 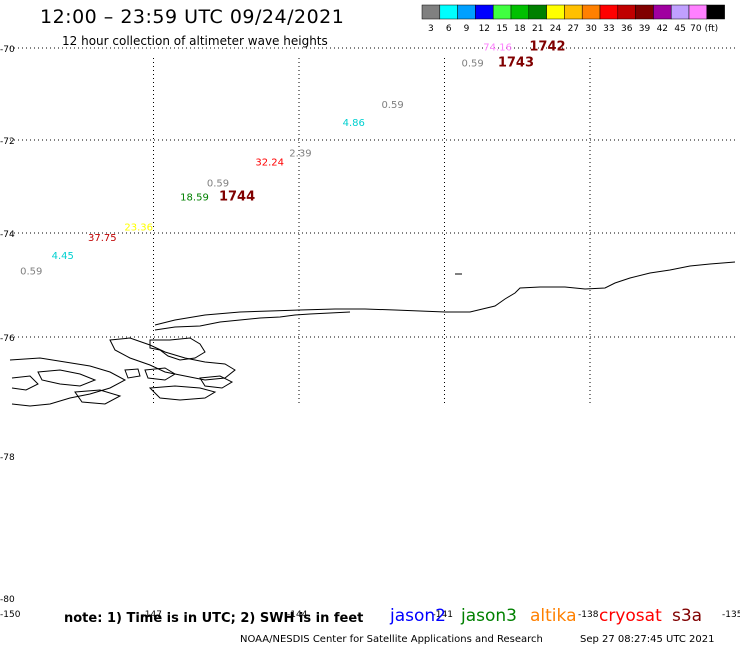 What do you see at coordinates (431, 29) in the screenshot?
I see `color-scale-label: 3` at bounding box center [431, 29].